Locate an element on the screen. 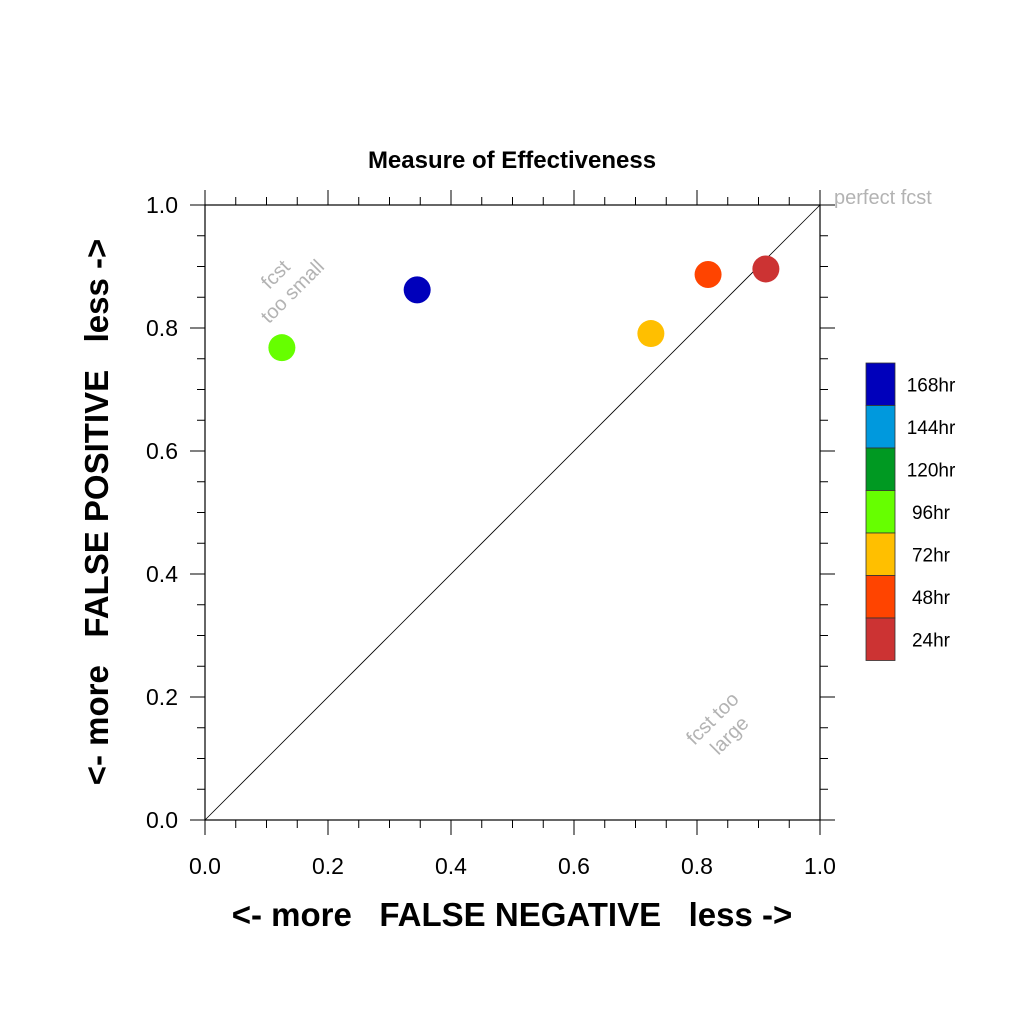  y-tick-label: 0.0 is located at coordinates (162, 820).